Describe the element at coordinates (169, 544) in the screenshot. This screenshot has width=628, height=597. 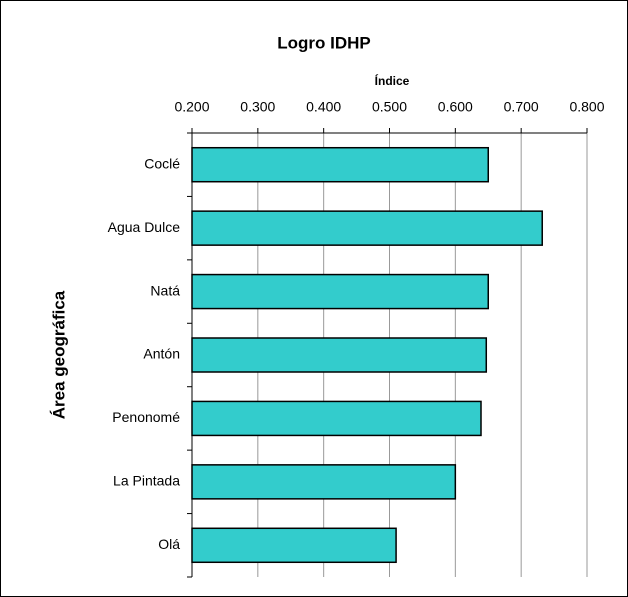
I see `y-tick-label: Olá` at that location.